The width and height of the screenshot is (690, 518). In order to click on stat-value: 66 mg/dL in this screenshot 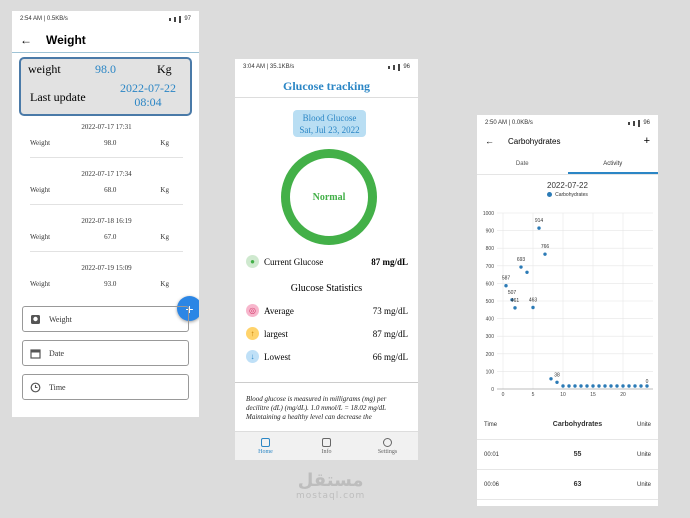, I will do `click(390, 356)`.